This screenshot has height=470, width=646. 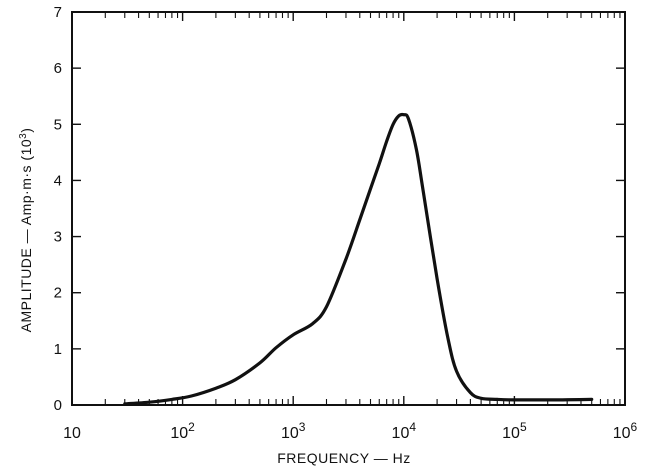 I want to click on y-axis-title-suffix: ), so click(x=26, y=130).